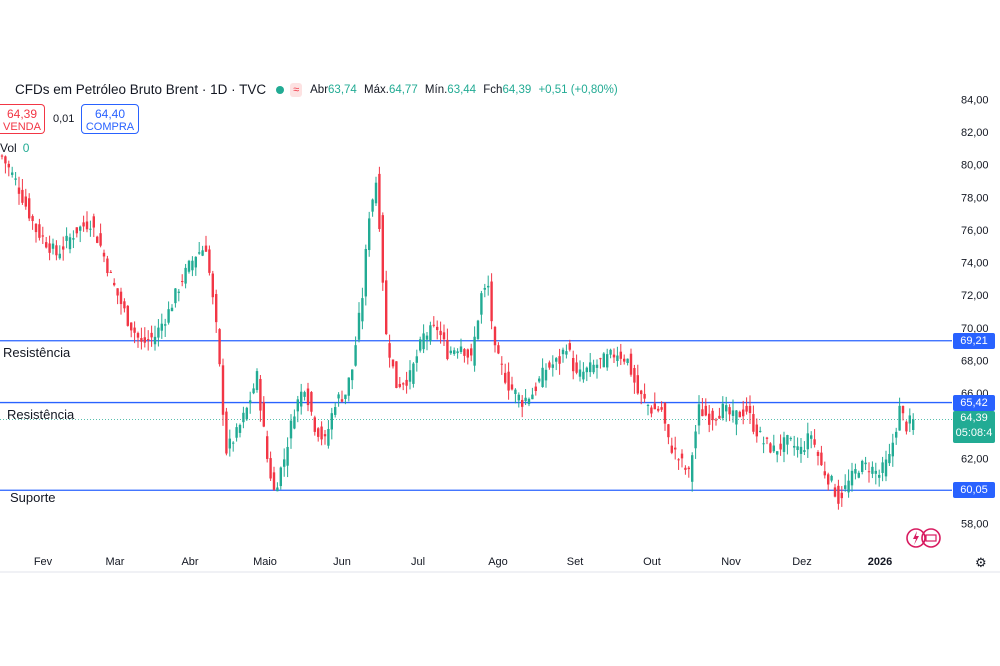 The height and width of the screenshot is (666, 1000). Describe the element at coordinates (880, 562) in the screenshot. I see `x-tick-label: 2026` at that location.